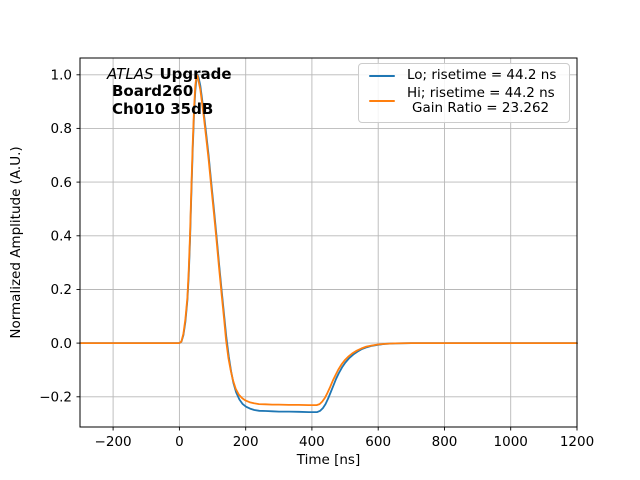 This screenshot has height=480, width=640. Describe the element at coordinates (61, 183) in the screenshot. I see `y-tick-label: 0.6` at that location.